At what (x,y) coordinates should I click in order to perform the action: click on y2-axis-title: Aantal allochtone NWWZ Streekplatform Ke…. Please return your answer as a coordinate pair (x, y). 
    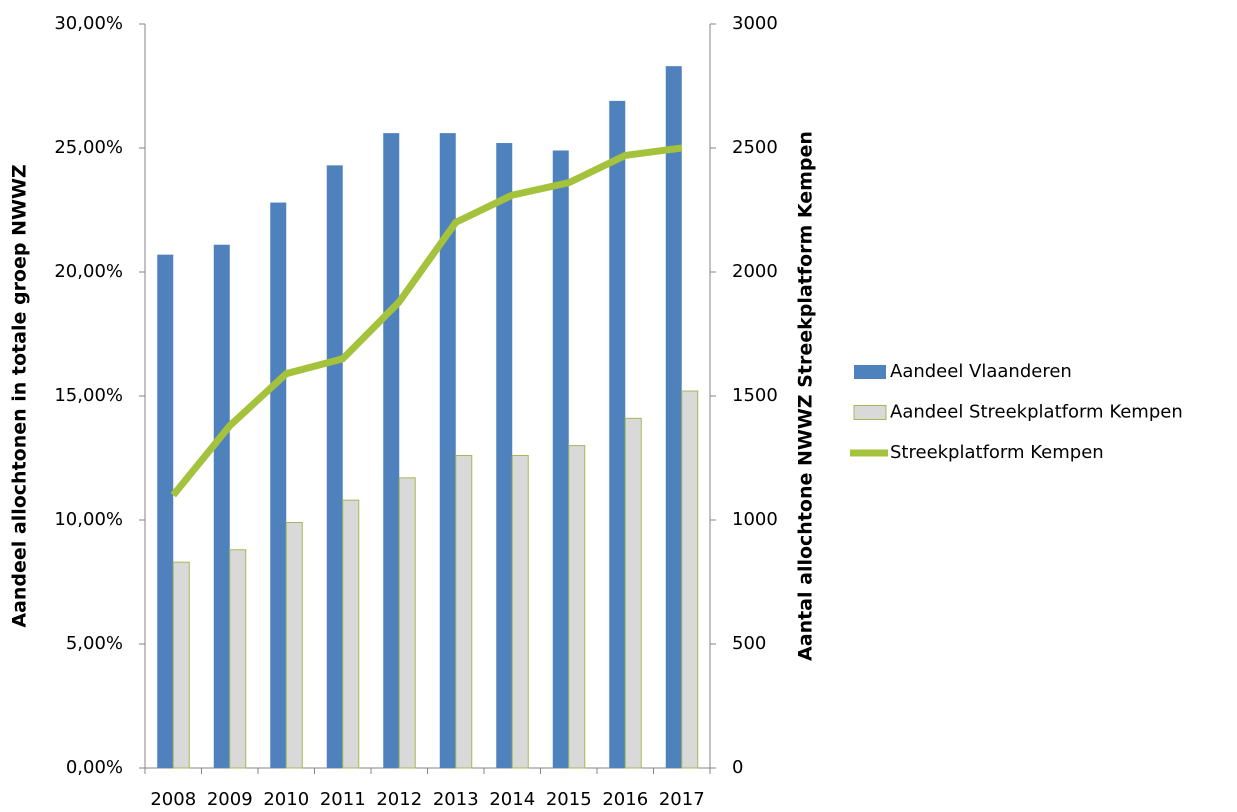
    Looking at the image, I should click on (806, 396).